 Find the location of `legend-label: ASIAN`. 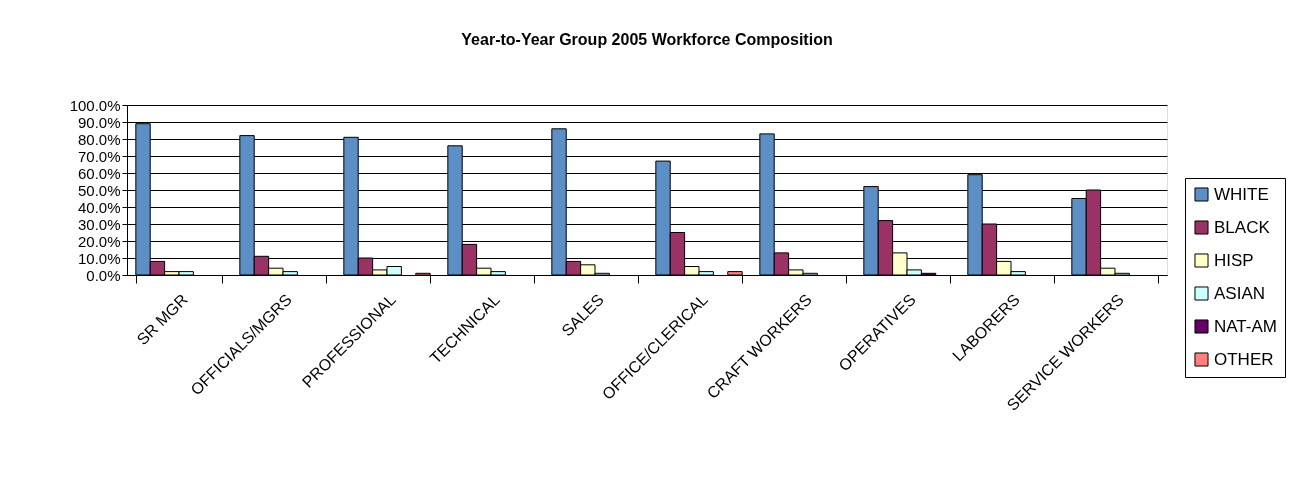

legend-label: ASIAN is located at coordinates (1240, 293).